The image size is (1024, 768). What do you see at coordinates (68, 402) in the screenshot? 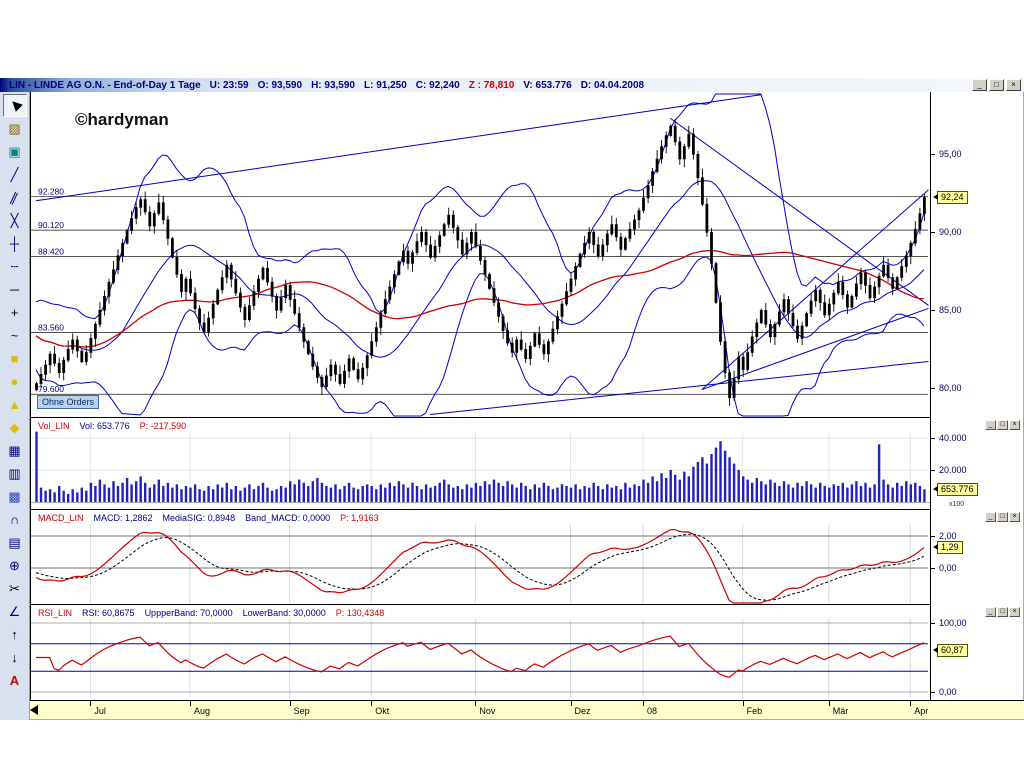
I see `orders-status-label: Ohne Orders` at bounding box center [68, 402].